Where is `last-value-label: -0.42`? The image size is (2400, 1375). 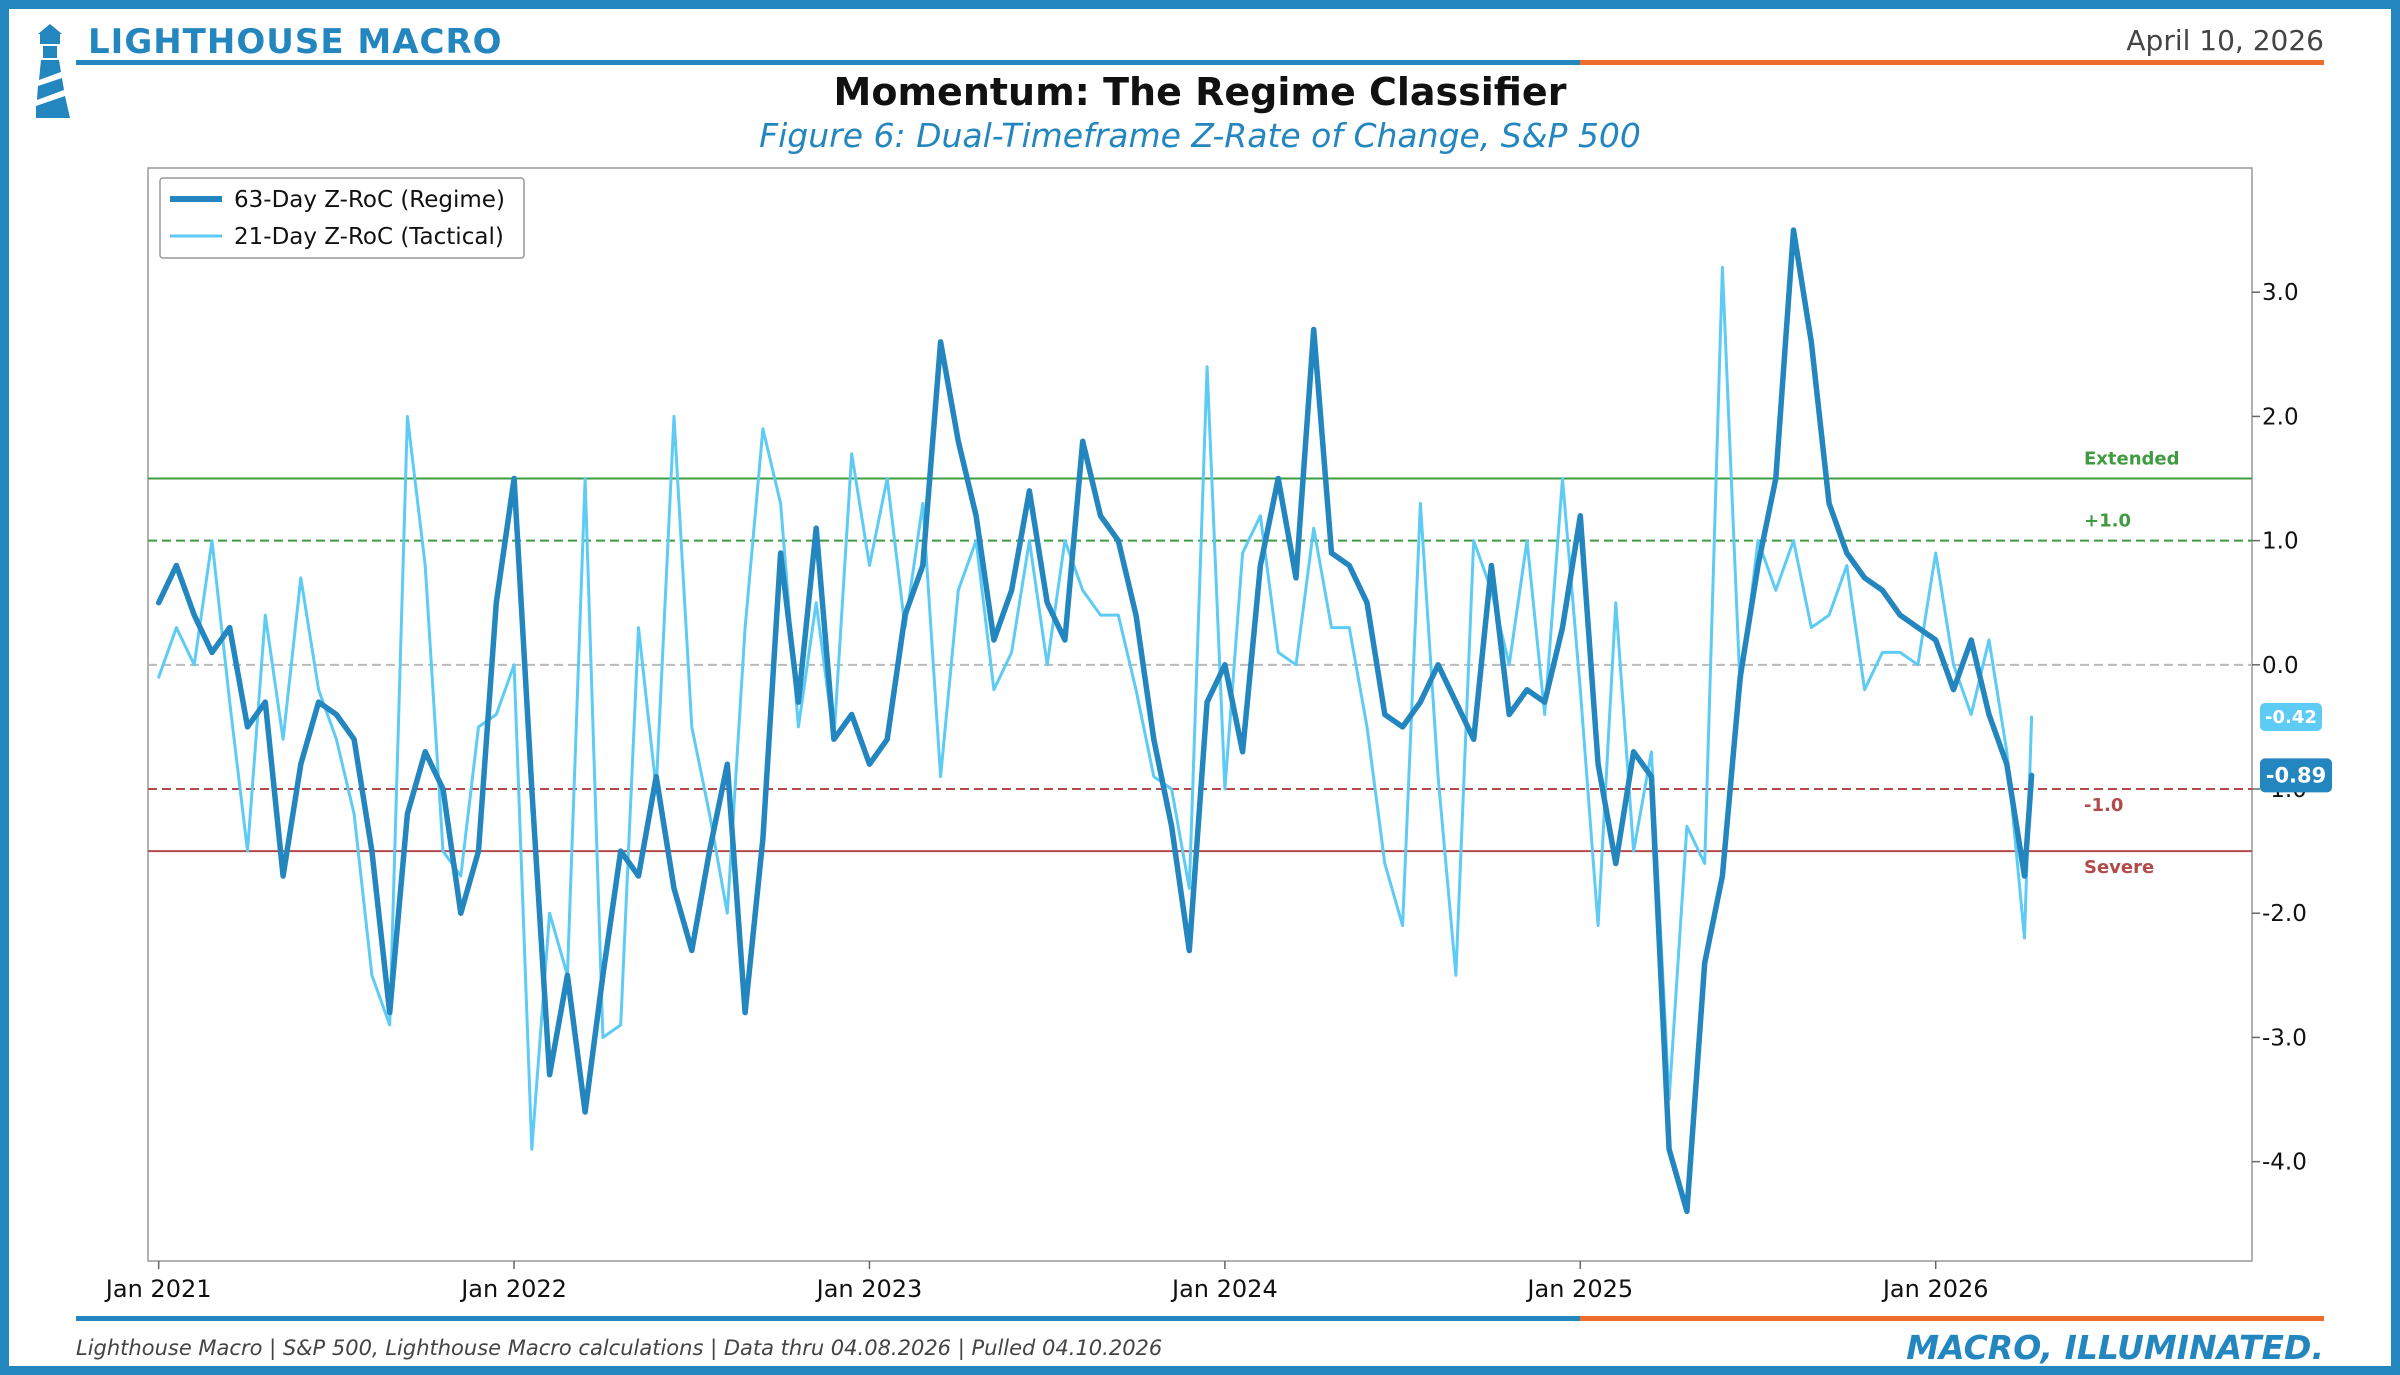
last-value-label: -0.42 is located at coordinates (2291, 717).